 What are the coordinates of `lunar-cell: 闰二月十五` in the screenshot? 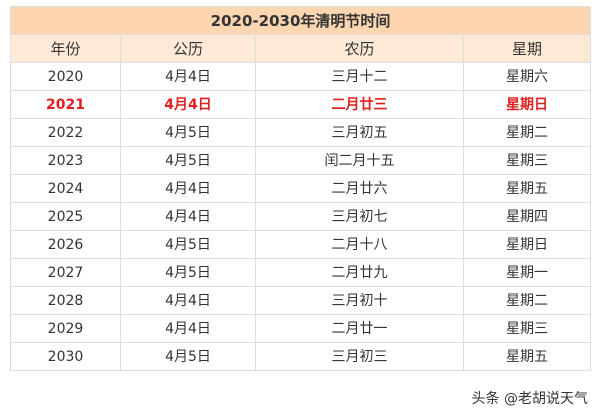 It's located at (359, 160).